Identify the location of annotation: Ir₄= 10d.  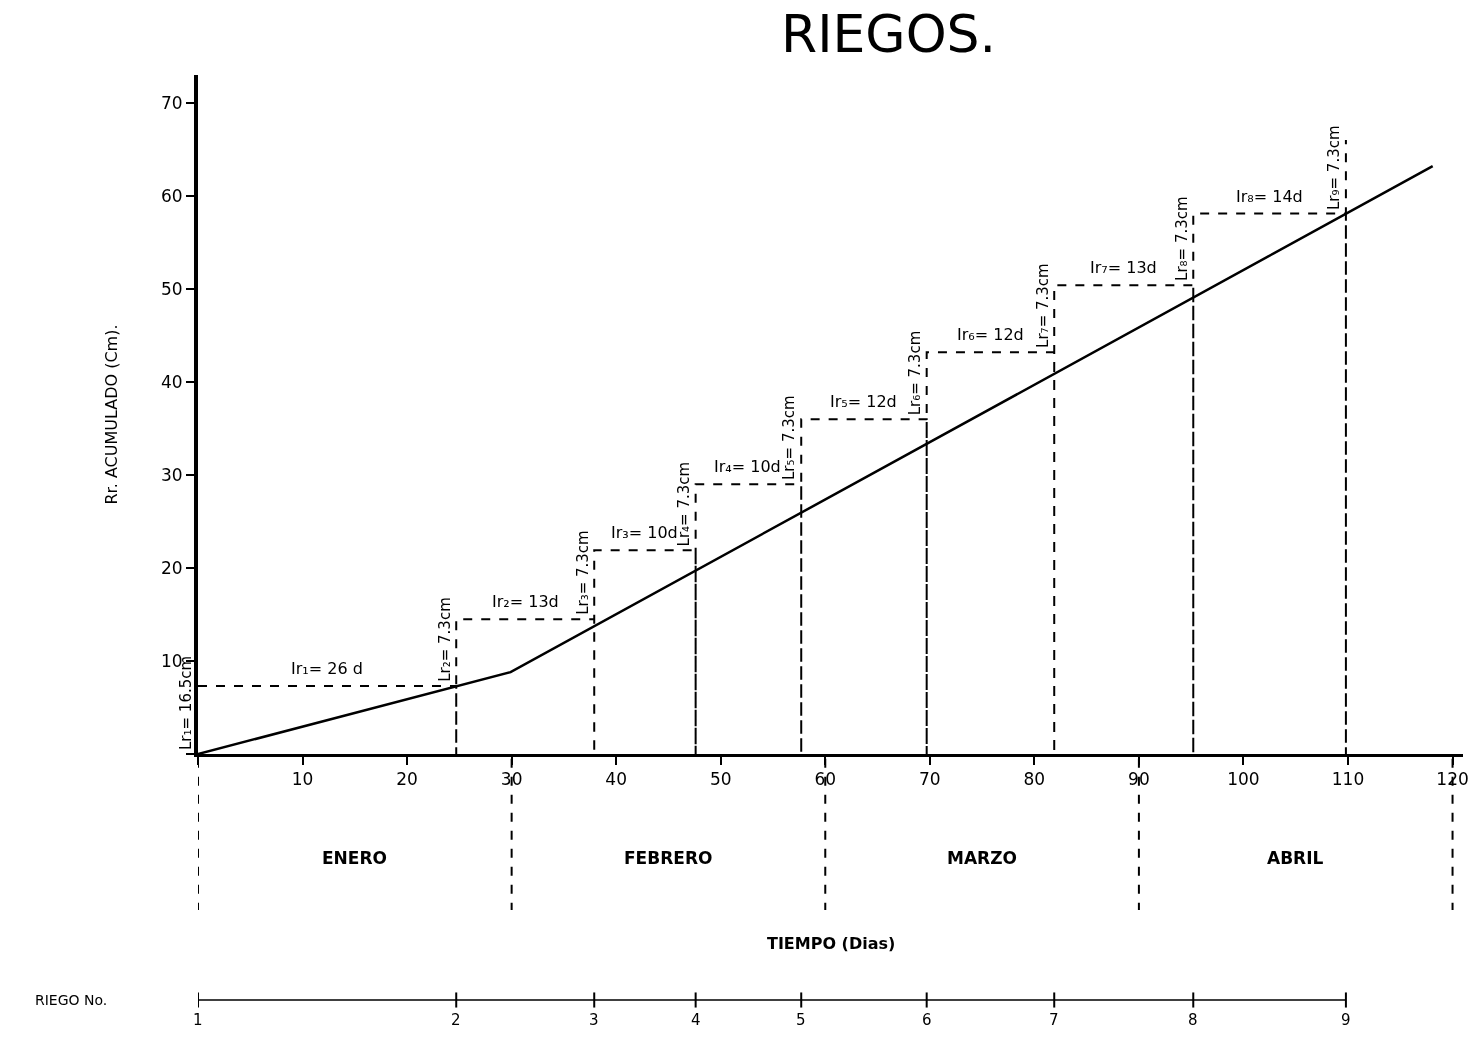
(747, 466).